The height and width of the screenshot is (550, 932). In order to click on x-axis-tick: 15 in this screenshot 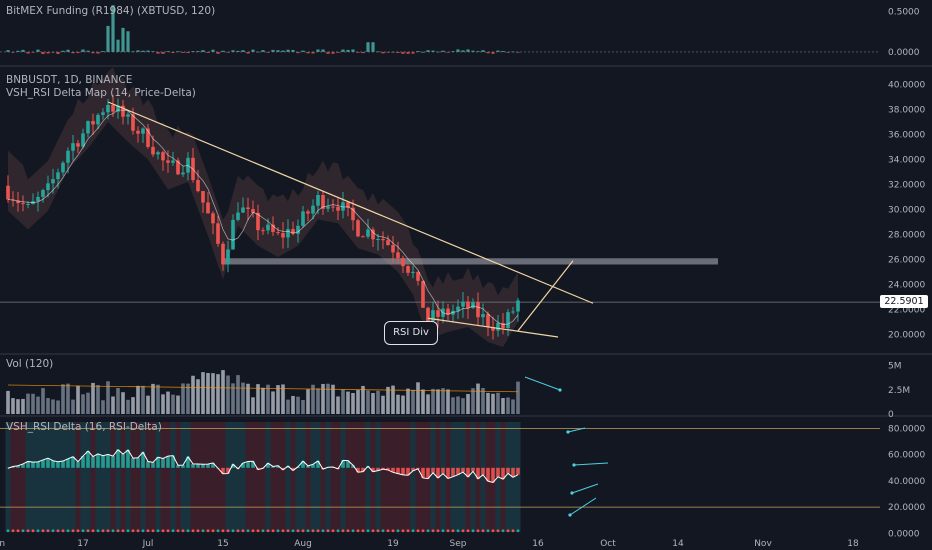, I will do `click(222, 544)`.